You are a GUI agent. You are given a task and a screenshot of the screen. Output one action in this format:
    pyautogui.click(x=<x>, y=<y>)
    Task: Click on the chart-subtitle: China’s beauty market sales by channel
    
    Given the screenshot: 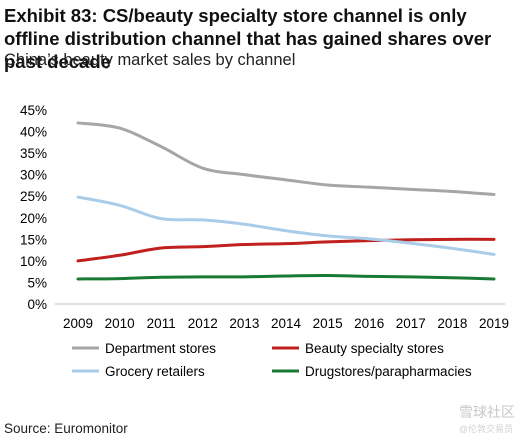 What is the action you would take?
    pyautogui.click(x=150, y=60)
    